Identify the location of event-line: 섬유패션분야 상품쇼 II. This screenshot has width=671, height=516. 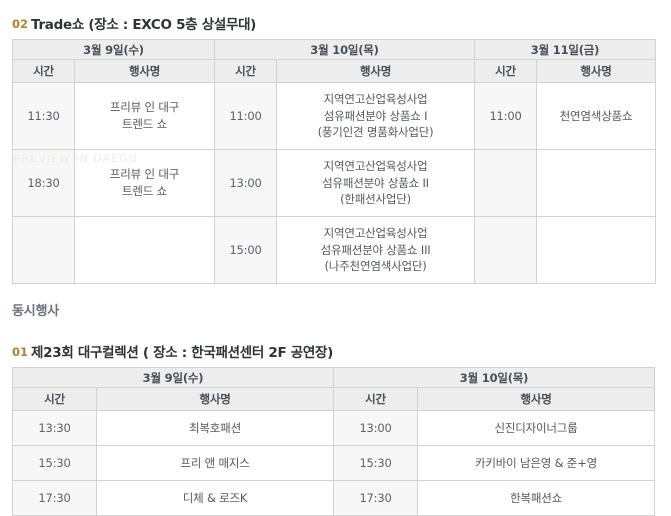
(375, 182).